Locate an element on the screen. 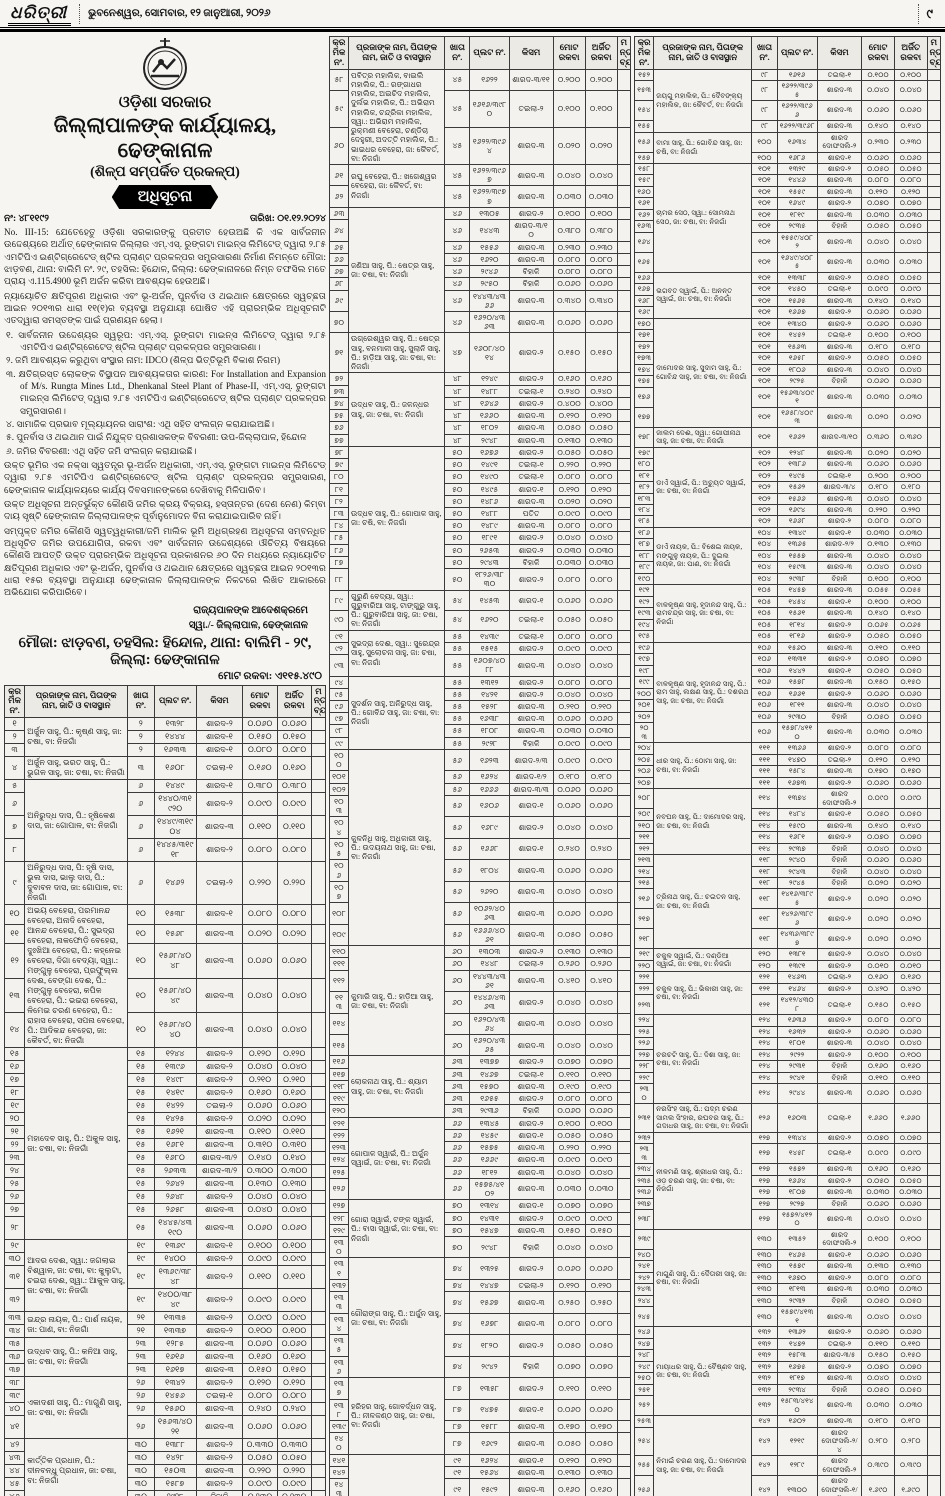 Image resolution: width=945 pixels, height=1496 pixels. table-cell: ୬୦ is located at coordinates (457, 1024).